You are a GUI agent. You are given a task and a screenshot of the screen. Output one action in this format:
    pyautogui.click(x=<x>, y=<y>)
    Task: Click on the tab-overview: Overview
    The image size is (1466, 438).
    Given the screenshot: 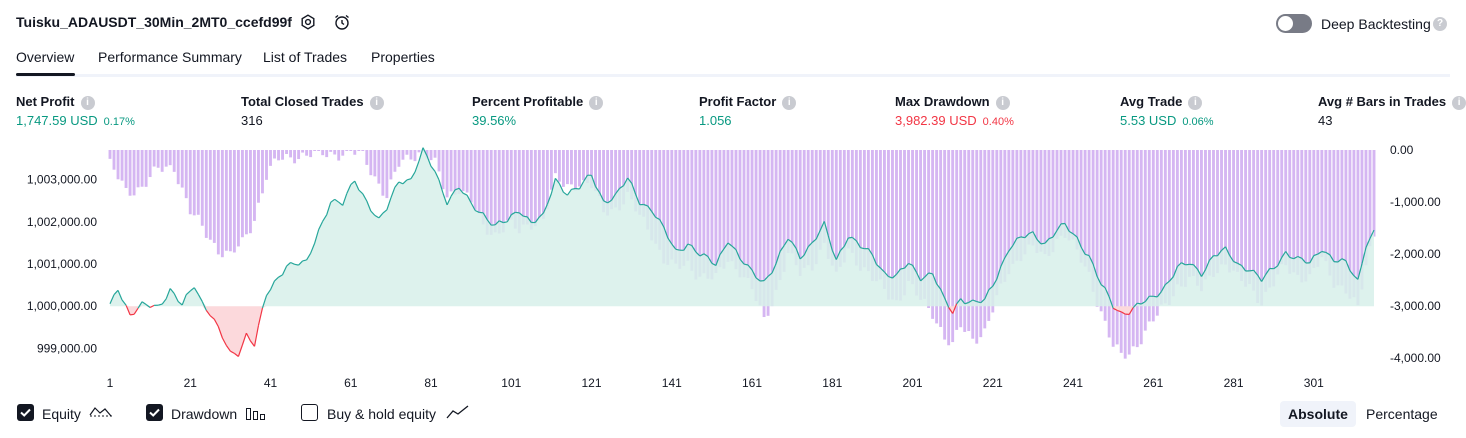 What is the action you would take?
    pyautogui.click(x=45, y=57)
    